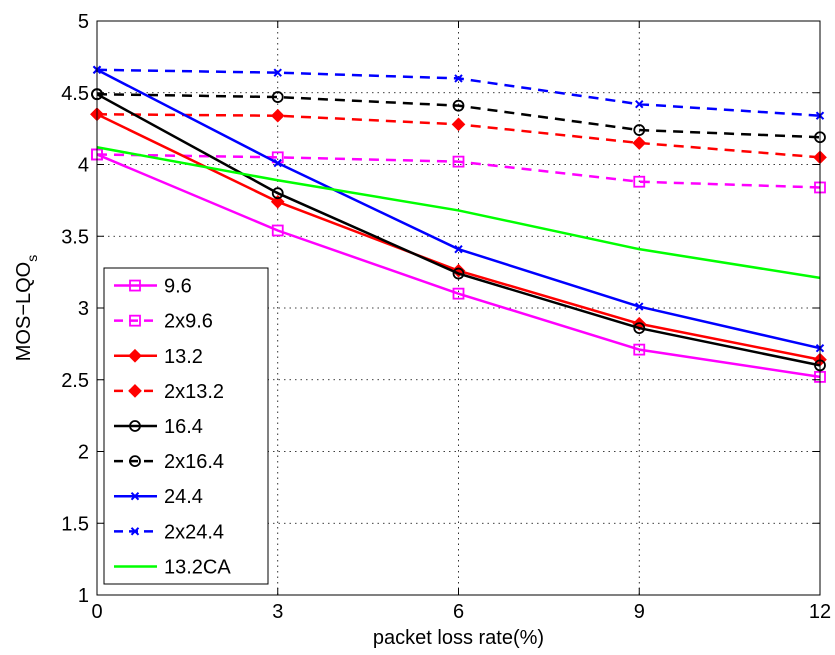 This screenshot has width=835, height=655. I want to click on y-axis-label-subscript: s, so click(32, 258).